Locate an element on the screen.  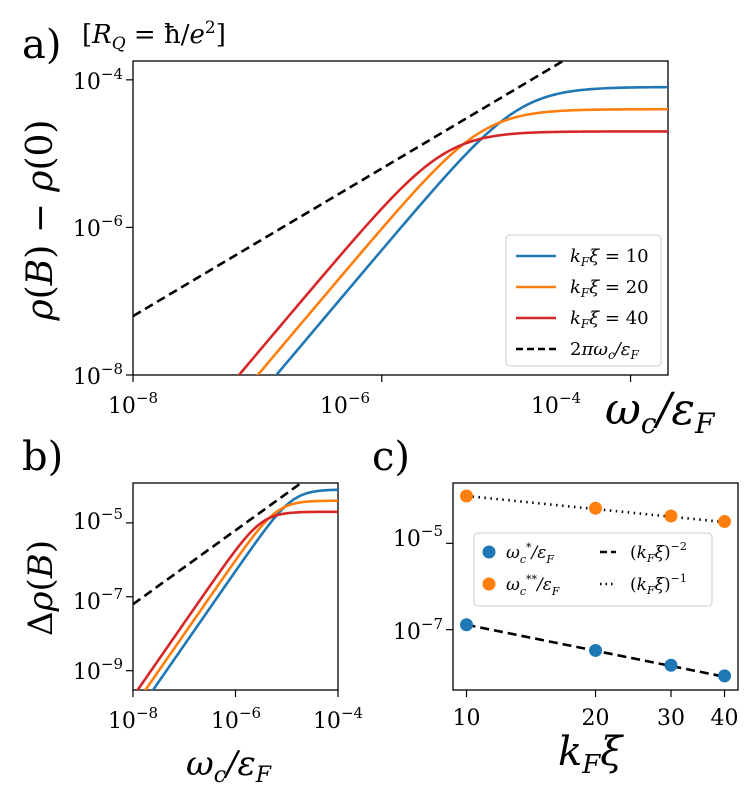
legend-a-label-linear: 2πωc/εF is located at coordinates (604, 350).